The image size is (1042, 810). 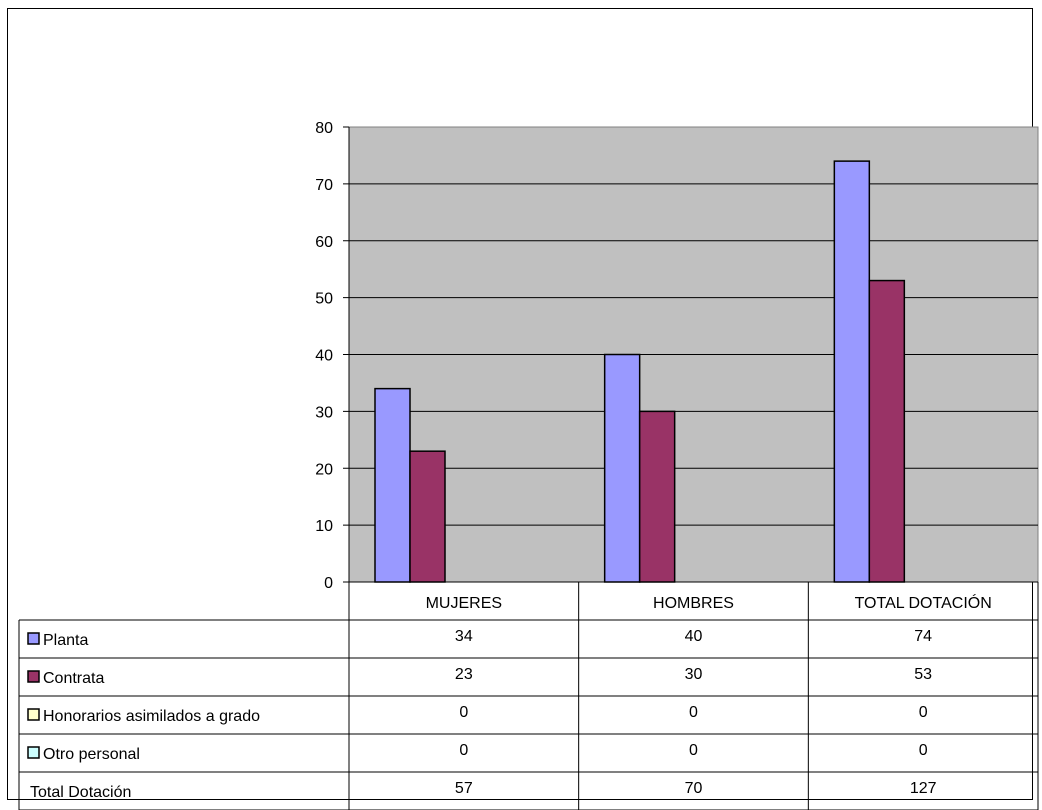 I want to click on cell-value: 34, so click(x=464, y=636).